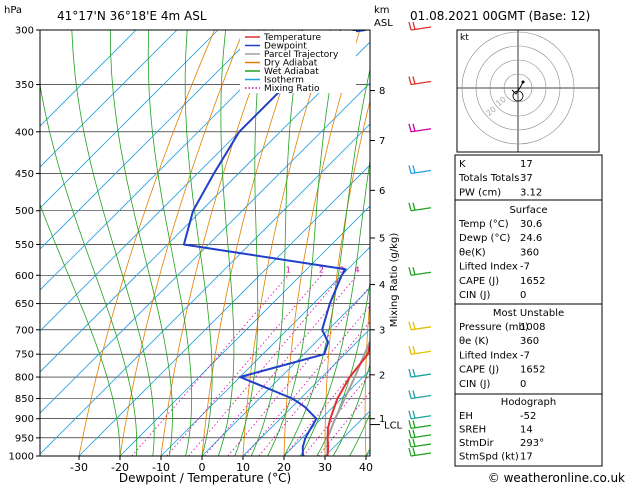 This screenshot has height=486, width=629. I want to click on temperature-tick-label: -30, so click(79, 467).